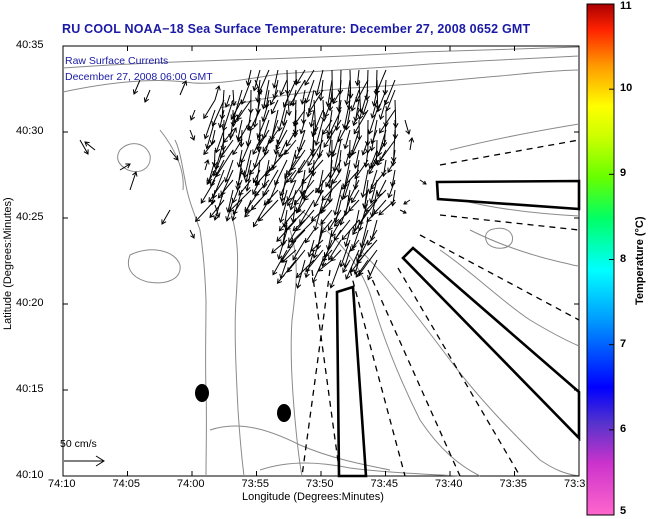 The height and width of the screenshot is (519, 651). What do you see at coordinates (640, 260) in the screenshot?
I see `colorbar-label: Temperature (°C)` at bounding box center [640, 260].